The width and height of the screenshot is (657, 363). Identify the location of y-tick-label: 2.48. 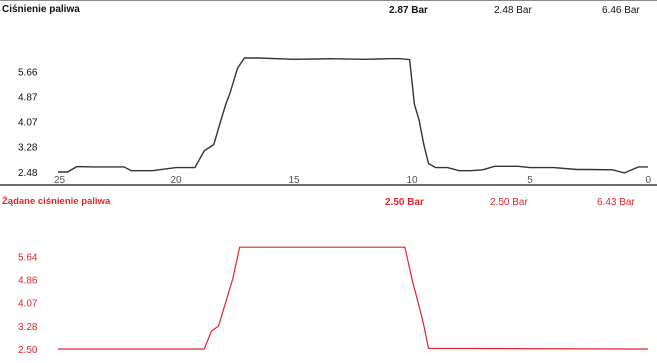
(28, 173).